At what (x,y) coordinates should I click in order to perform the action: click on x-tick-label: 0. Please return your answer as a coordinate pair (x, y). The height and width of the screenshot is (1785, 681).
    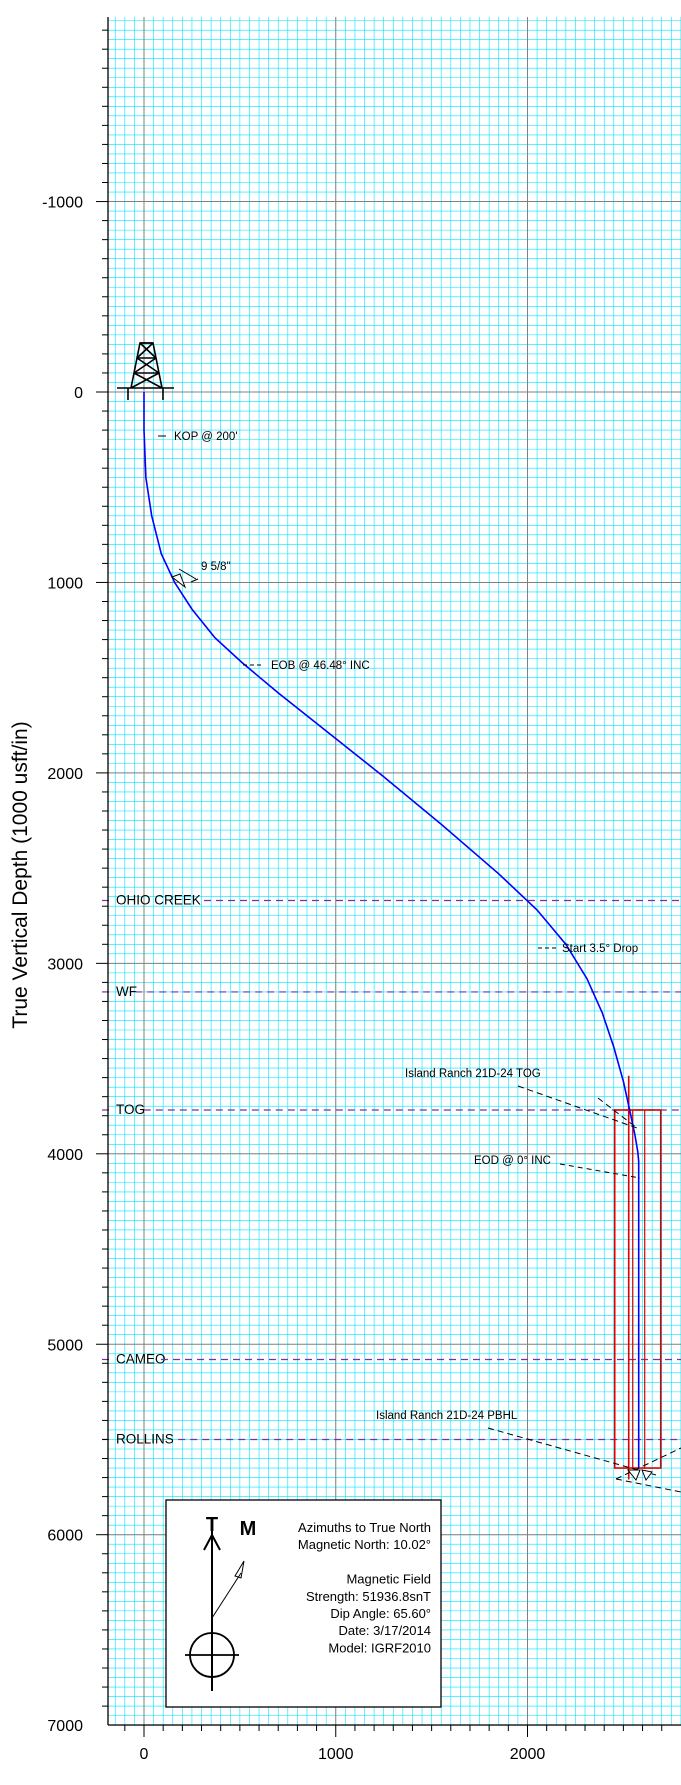
    Looking at the image, I should click on (144, 1754).